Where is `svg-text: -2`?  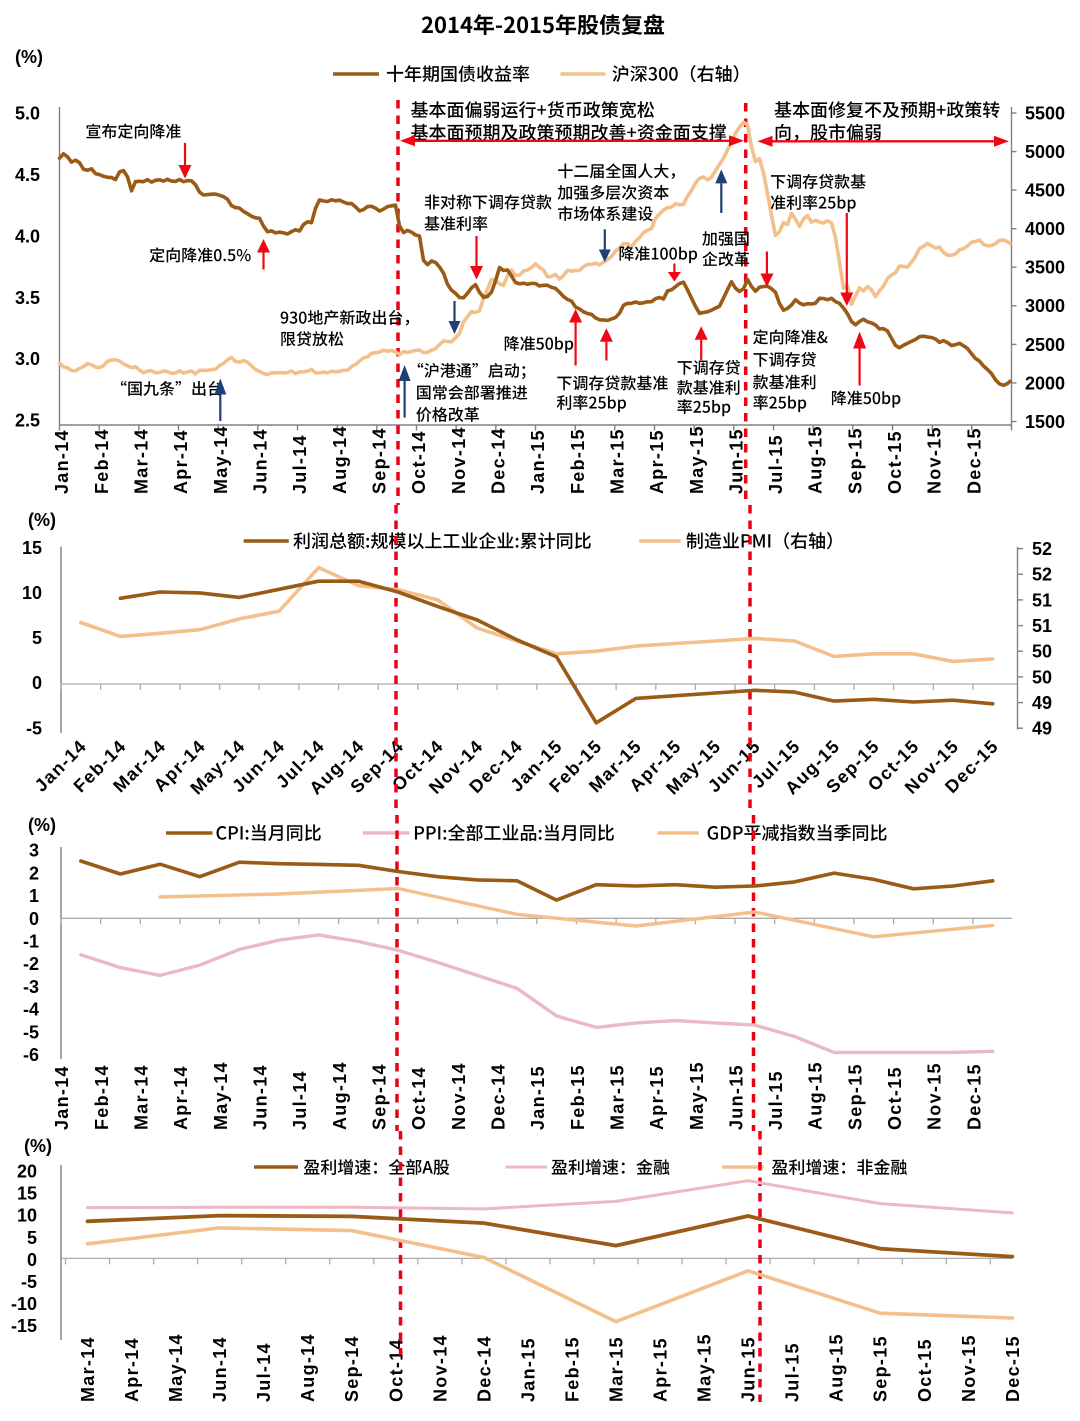 svg-text: -2 is located at coordinates (31, 964).